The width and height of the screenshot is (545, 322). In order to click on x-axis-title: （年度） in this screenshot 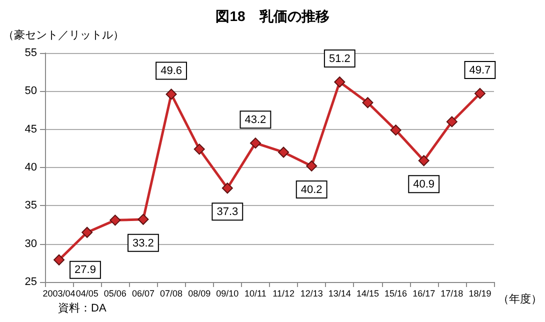, I will do `click(520, 299)`.